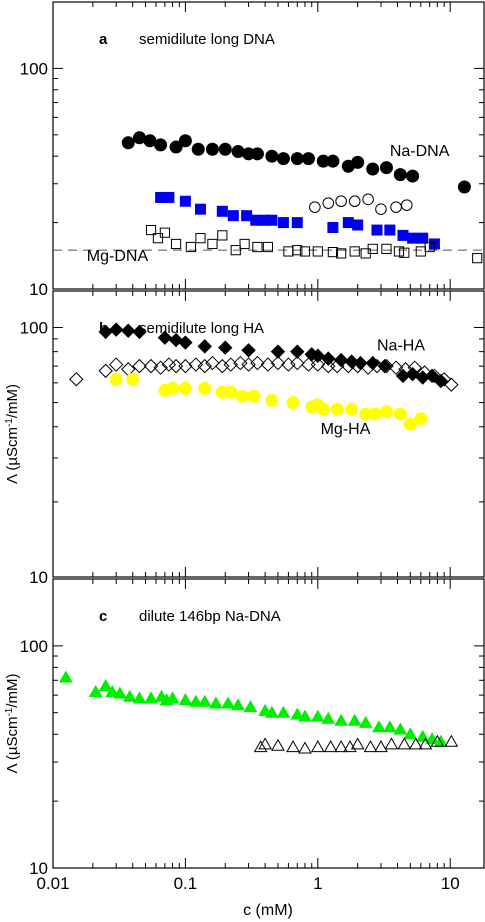 This screenshot has width=485, height=922. What do you see at coordinates (118, 256) in the screenshot?
I see `panel-a-annotation-1: Mg-DNA` at bounding box center [118, 256].